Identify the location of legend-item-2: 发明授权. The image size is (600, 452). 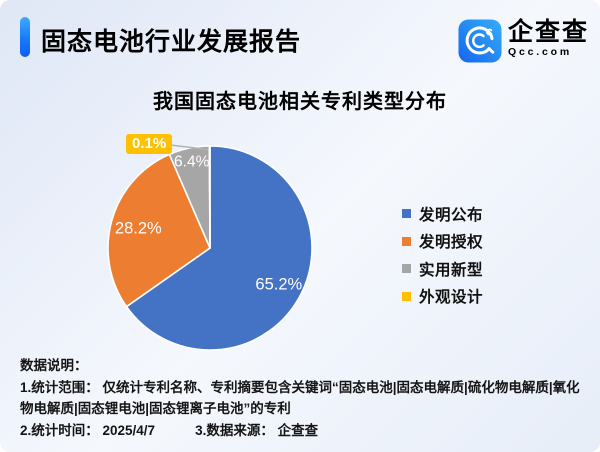
(442, 242).